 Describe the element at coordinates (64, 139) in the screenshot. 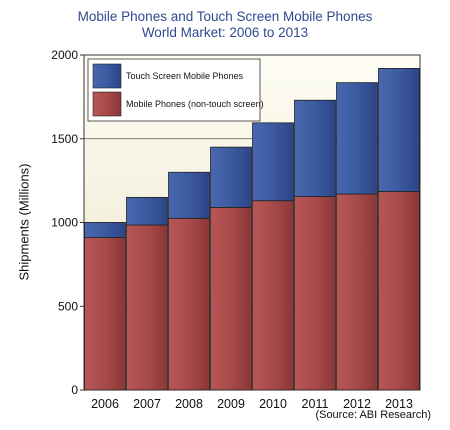

I see `y-tick-label: 1500` at that location.